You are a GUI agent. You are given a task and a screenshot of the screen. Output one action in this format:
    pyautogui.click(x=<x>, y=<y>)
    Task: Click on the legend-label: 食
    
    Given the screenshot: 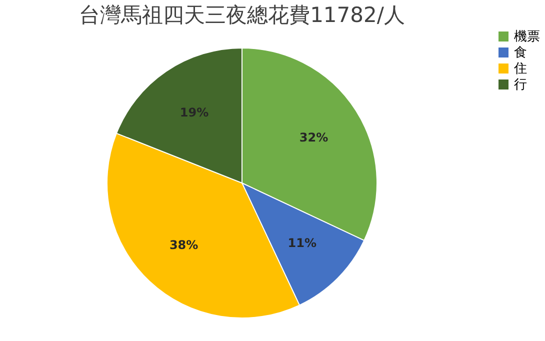 What is the action you would take?
    pyautogui.click(x=520, y=53)
    